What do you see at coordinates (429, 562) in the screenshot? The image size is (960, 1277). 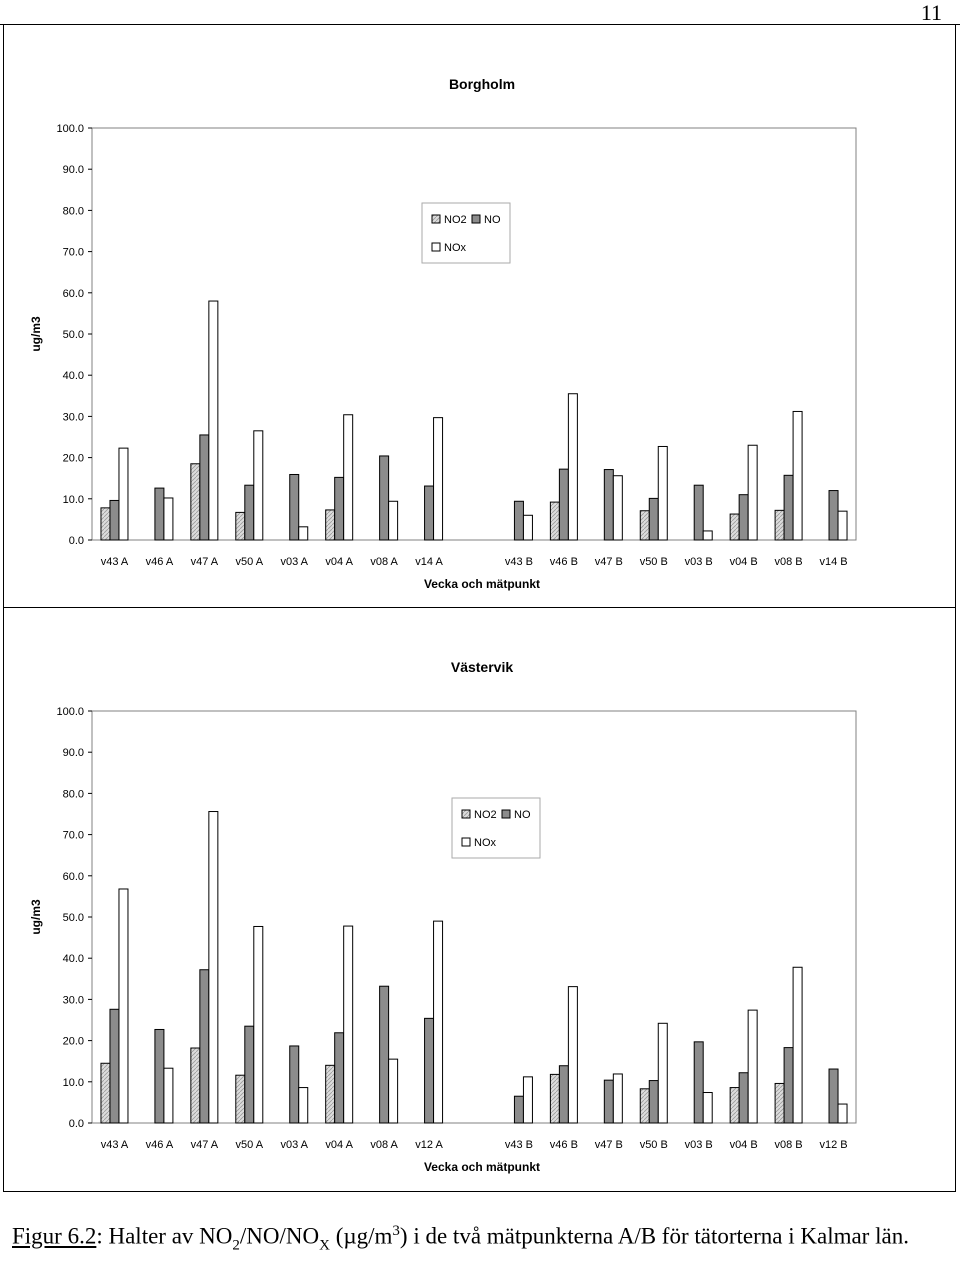 I see `x-tick-label: v14 A` at bounding box center [429, 562].